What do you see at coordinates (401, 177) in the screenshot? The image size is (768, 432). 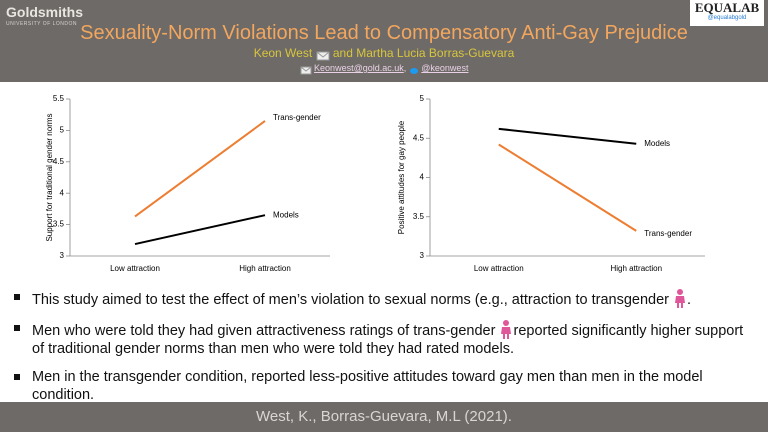 I see `y-axis-label: Positive attitudes for gay people` at bounding box center [401, 177].